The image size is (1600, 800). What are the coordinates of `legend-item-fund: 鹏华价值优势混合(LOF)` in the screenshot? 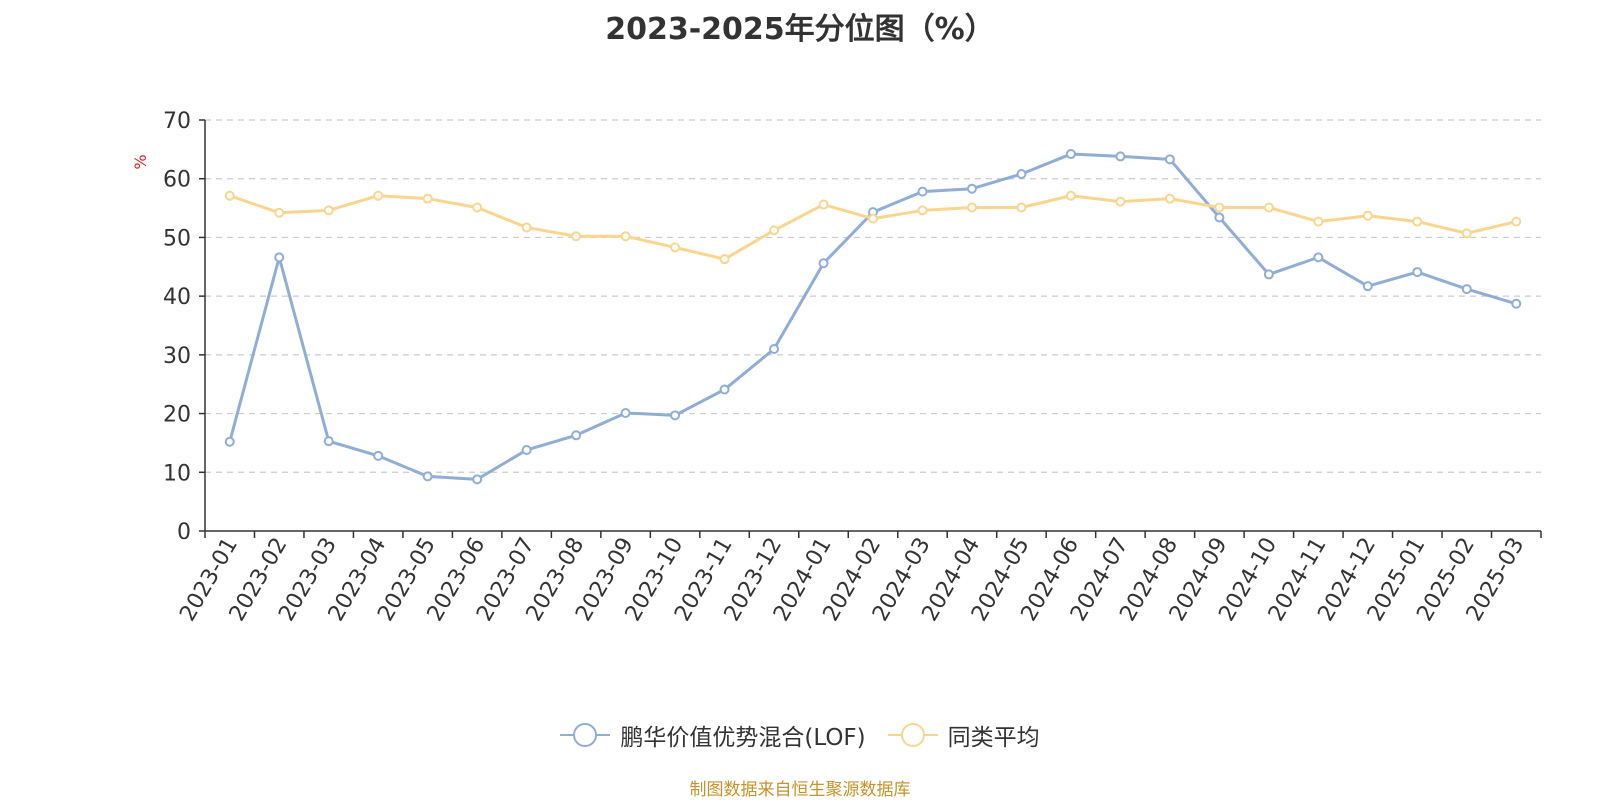 It's located at (713, 735).